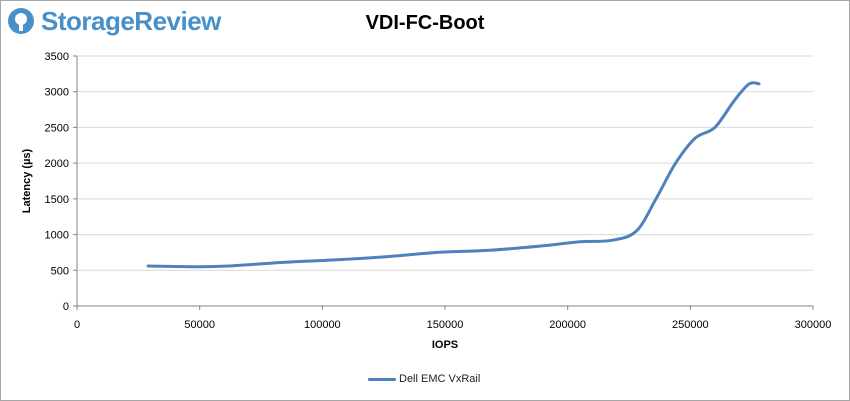 This screenshot has height=401, width=850. What do you see at coordinates (445, 345) in the screenshot?
I see `x-axis-title: IOPS` at bounding box center [445, 345].